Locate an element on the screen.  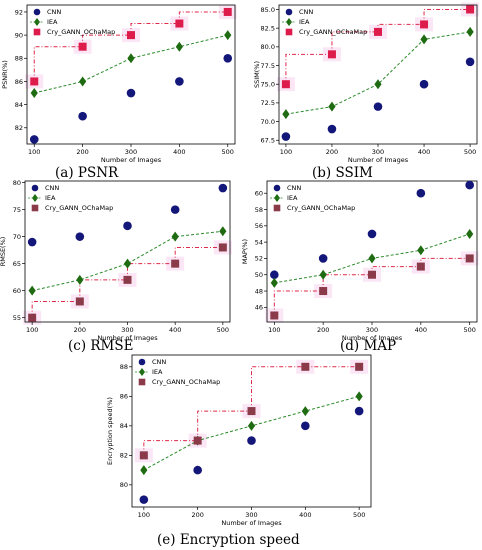
legend-iea-label: IEA is located at coordinates (157, 372).